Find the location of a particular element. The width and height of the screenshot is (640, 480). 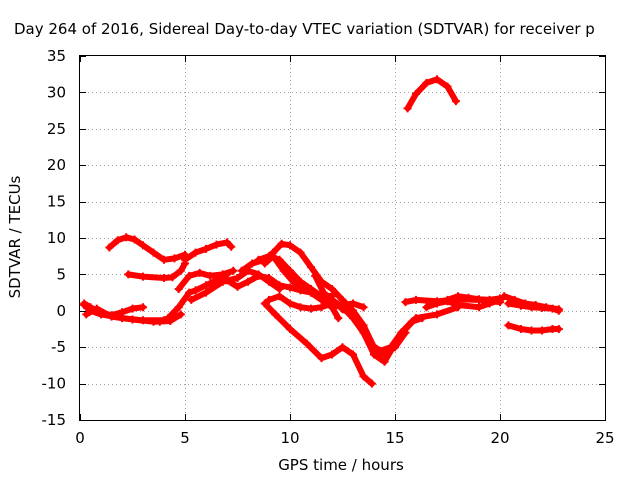

y-tick-label: 35 is located at coordinates (56, 56).